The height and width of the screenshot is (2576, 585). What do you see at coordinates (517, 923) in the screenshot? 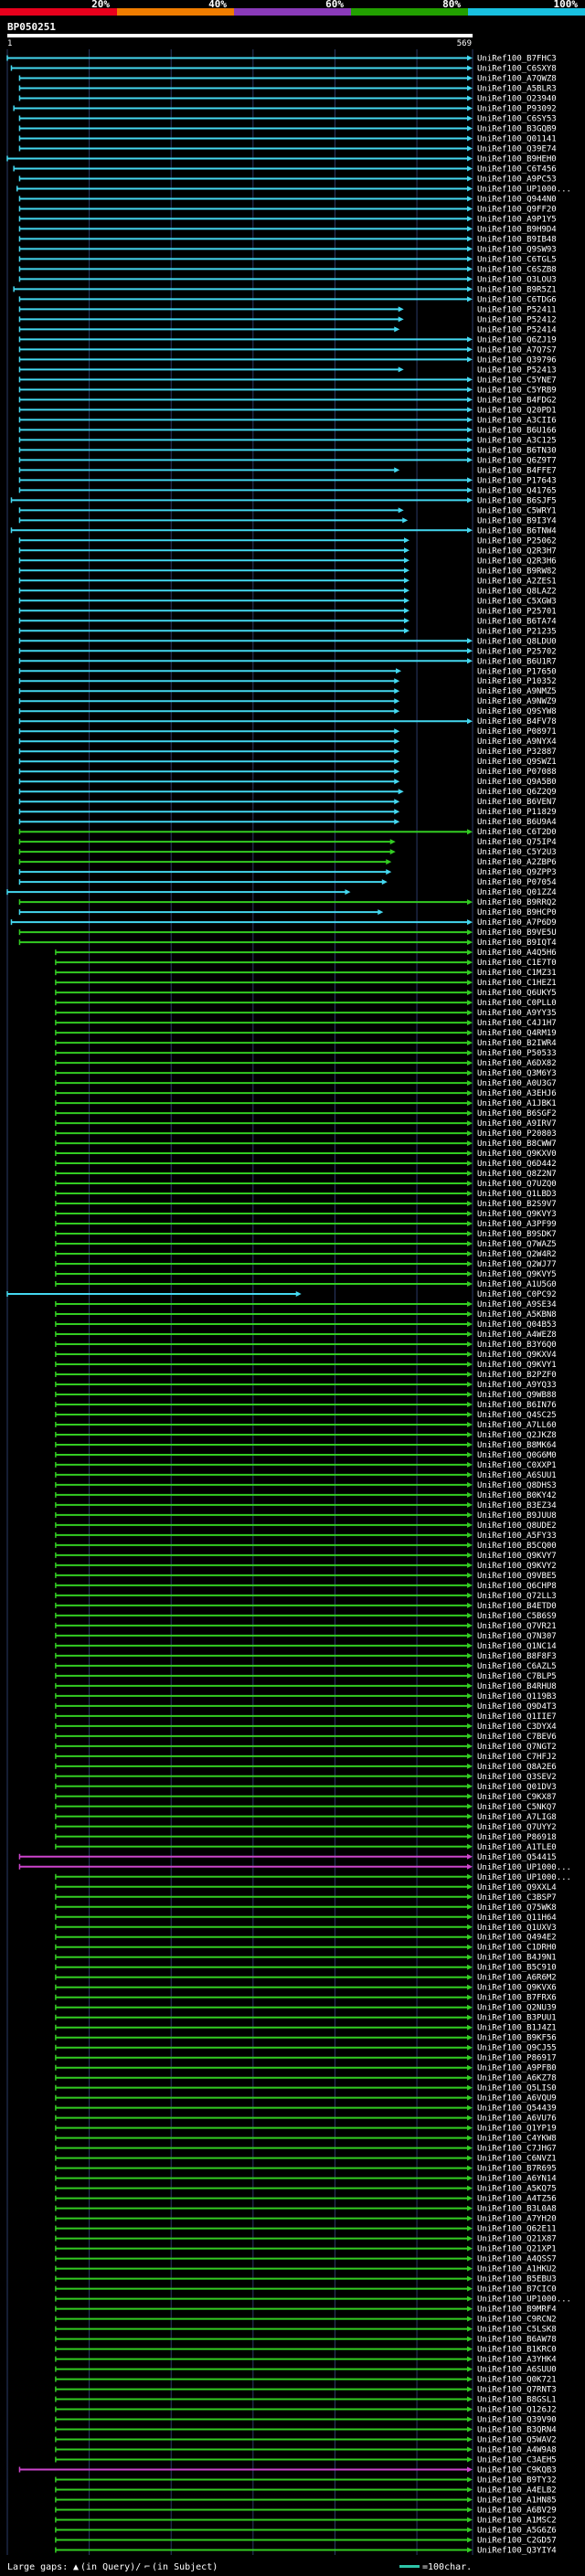
I see `hit-label: UniRef100_A7P6D9` at bounding box center [517, 923].